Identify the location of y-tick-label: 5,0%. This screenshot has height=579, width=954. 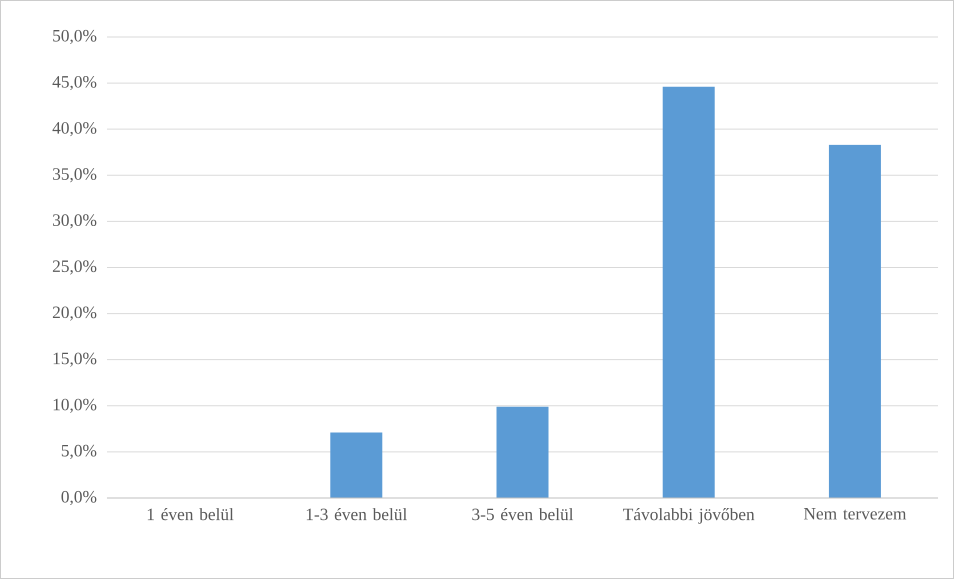
(79, 452).